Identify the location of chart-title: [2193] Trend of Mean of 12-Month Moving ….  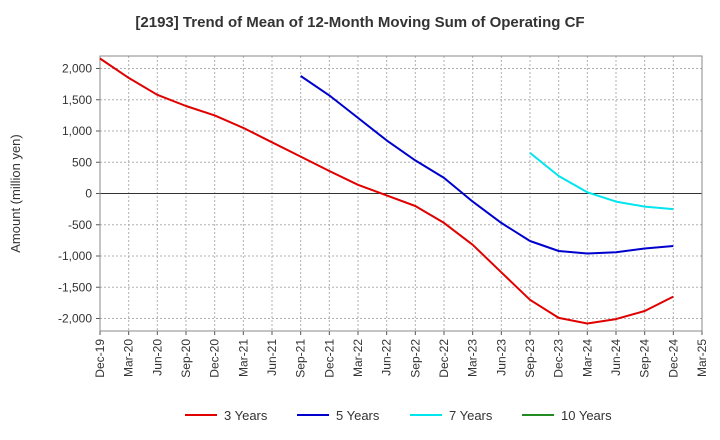
(360, 22).